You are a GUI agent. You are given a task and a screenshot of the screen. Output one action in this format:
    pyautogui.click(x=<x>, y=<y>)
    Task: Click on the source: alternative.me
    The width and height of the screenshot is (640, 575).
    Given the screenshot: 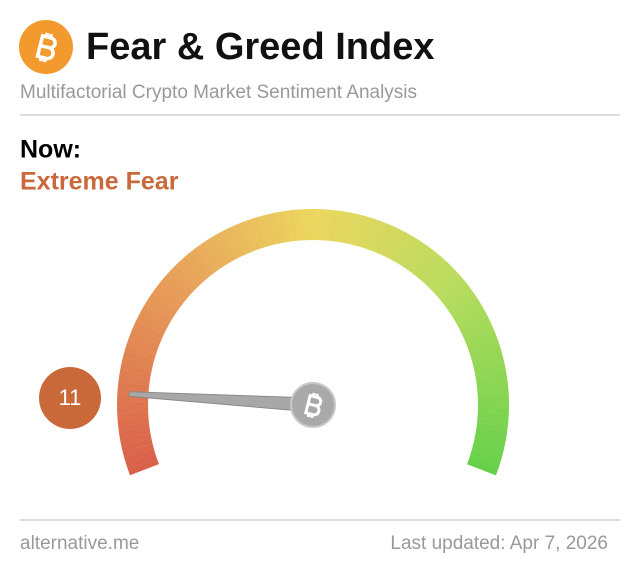 What is the action you would take?
    pyautogui.click(x=79, y=543)
    